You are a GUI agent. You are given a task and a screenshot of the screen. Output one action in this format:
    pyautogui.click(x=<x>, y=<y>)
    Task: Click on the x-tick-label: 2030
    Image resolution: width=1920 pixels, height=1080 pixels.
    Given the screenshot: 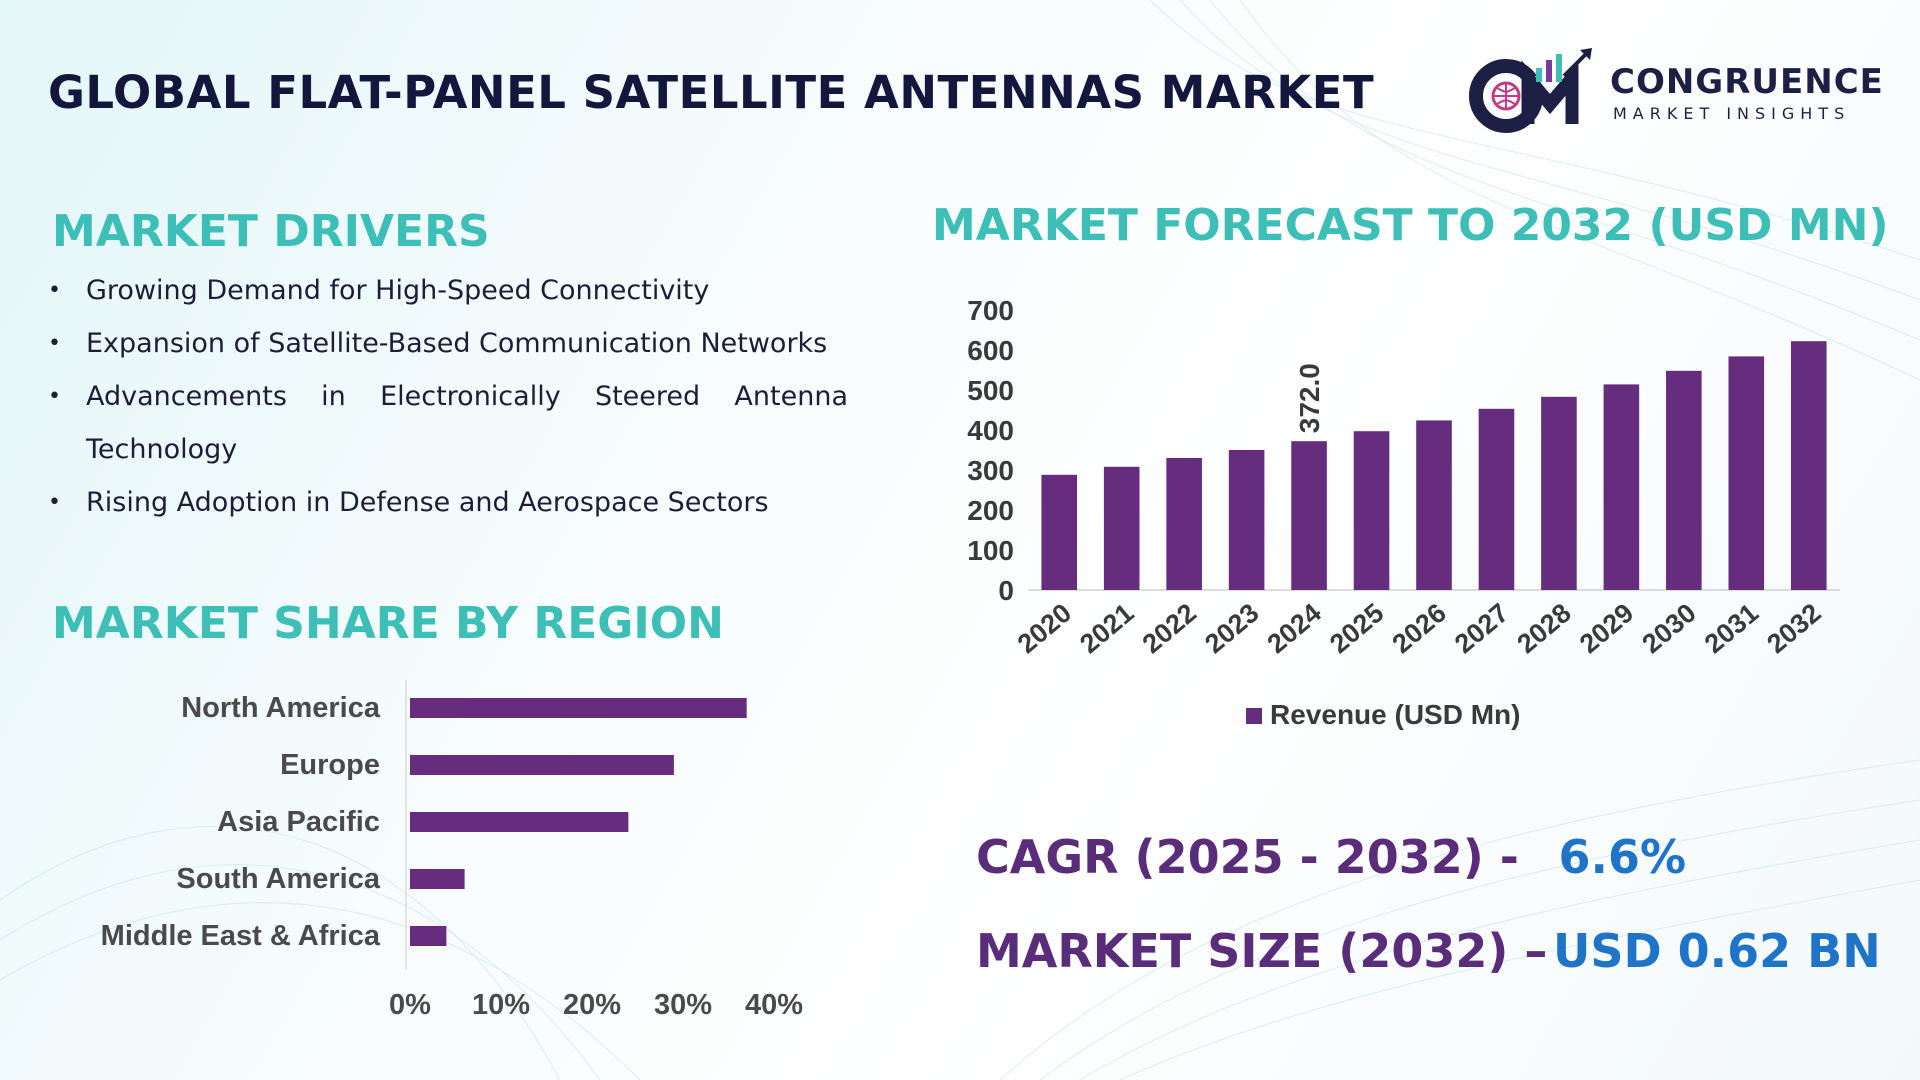 What is the action you would take?
    pyautogui.click(x=1668, y=629)
    